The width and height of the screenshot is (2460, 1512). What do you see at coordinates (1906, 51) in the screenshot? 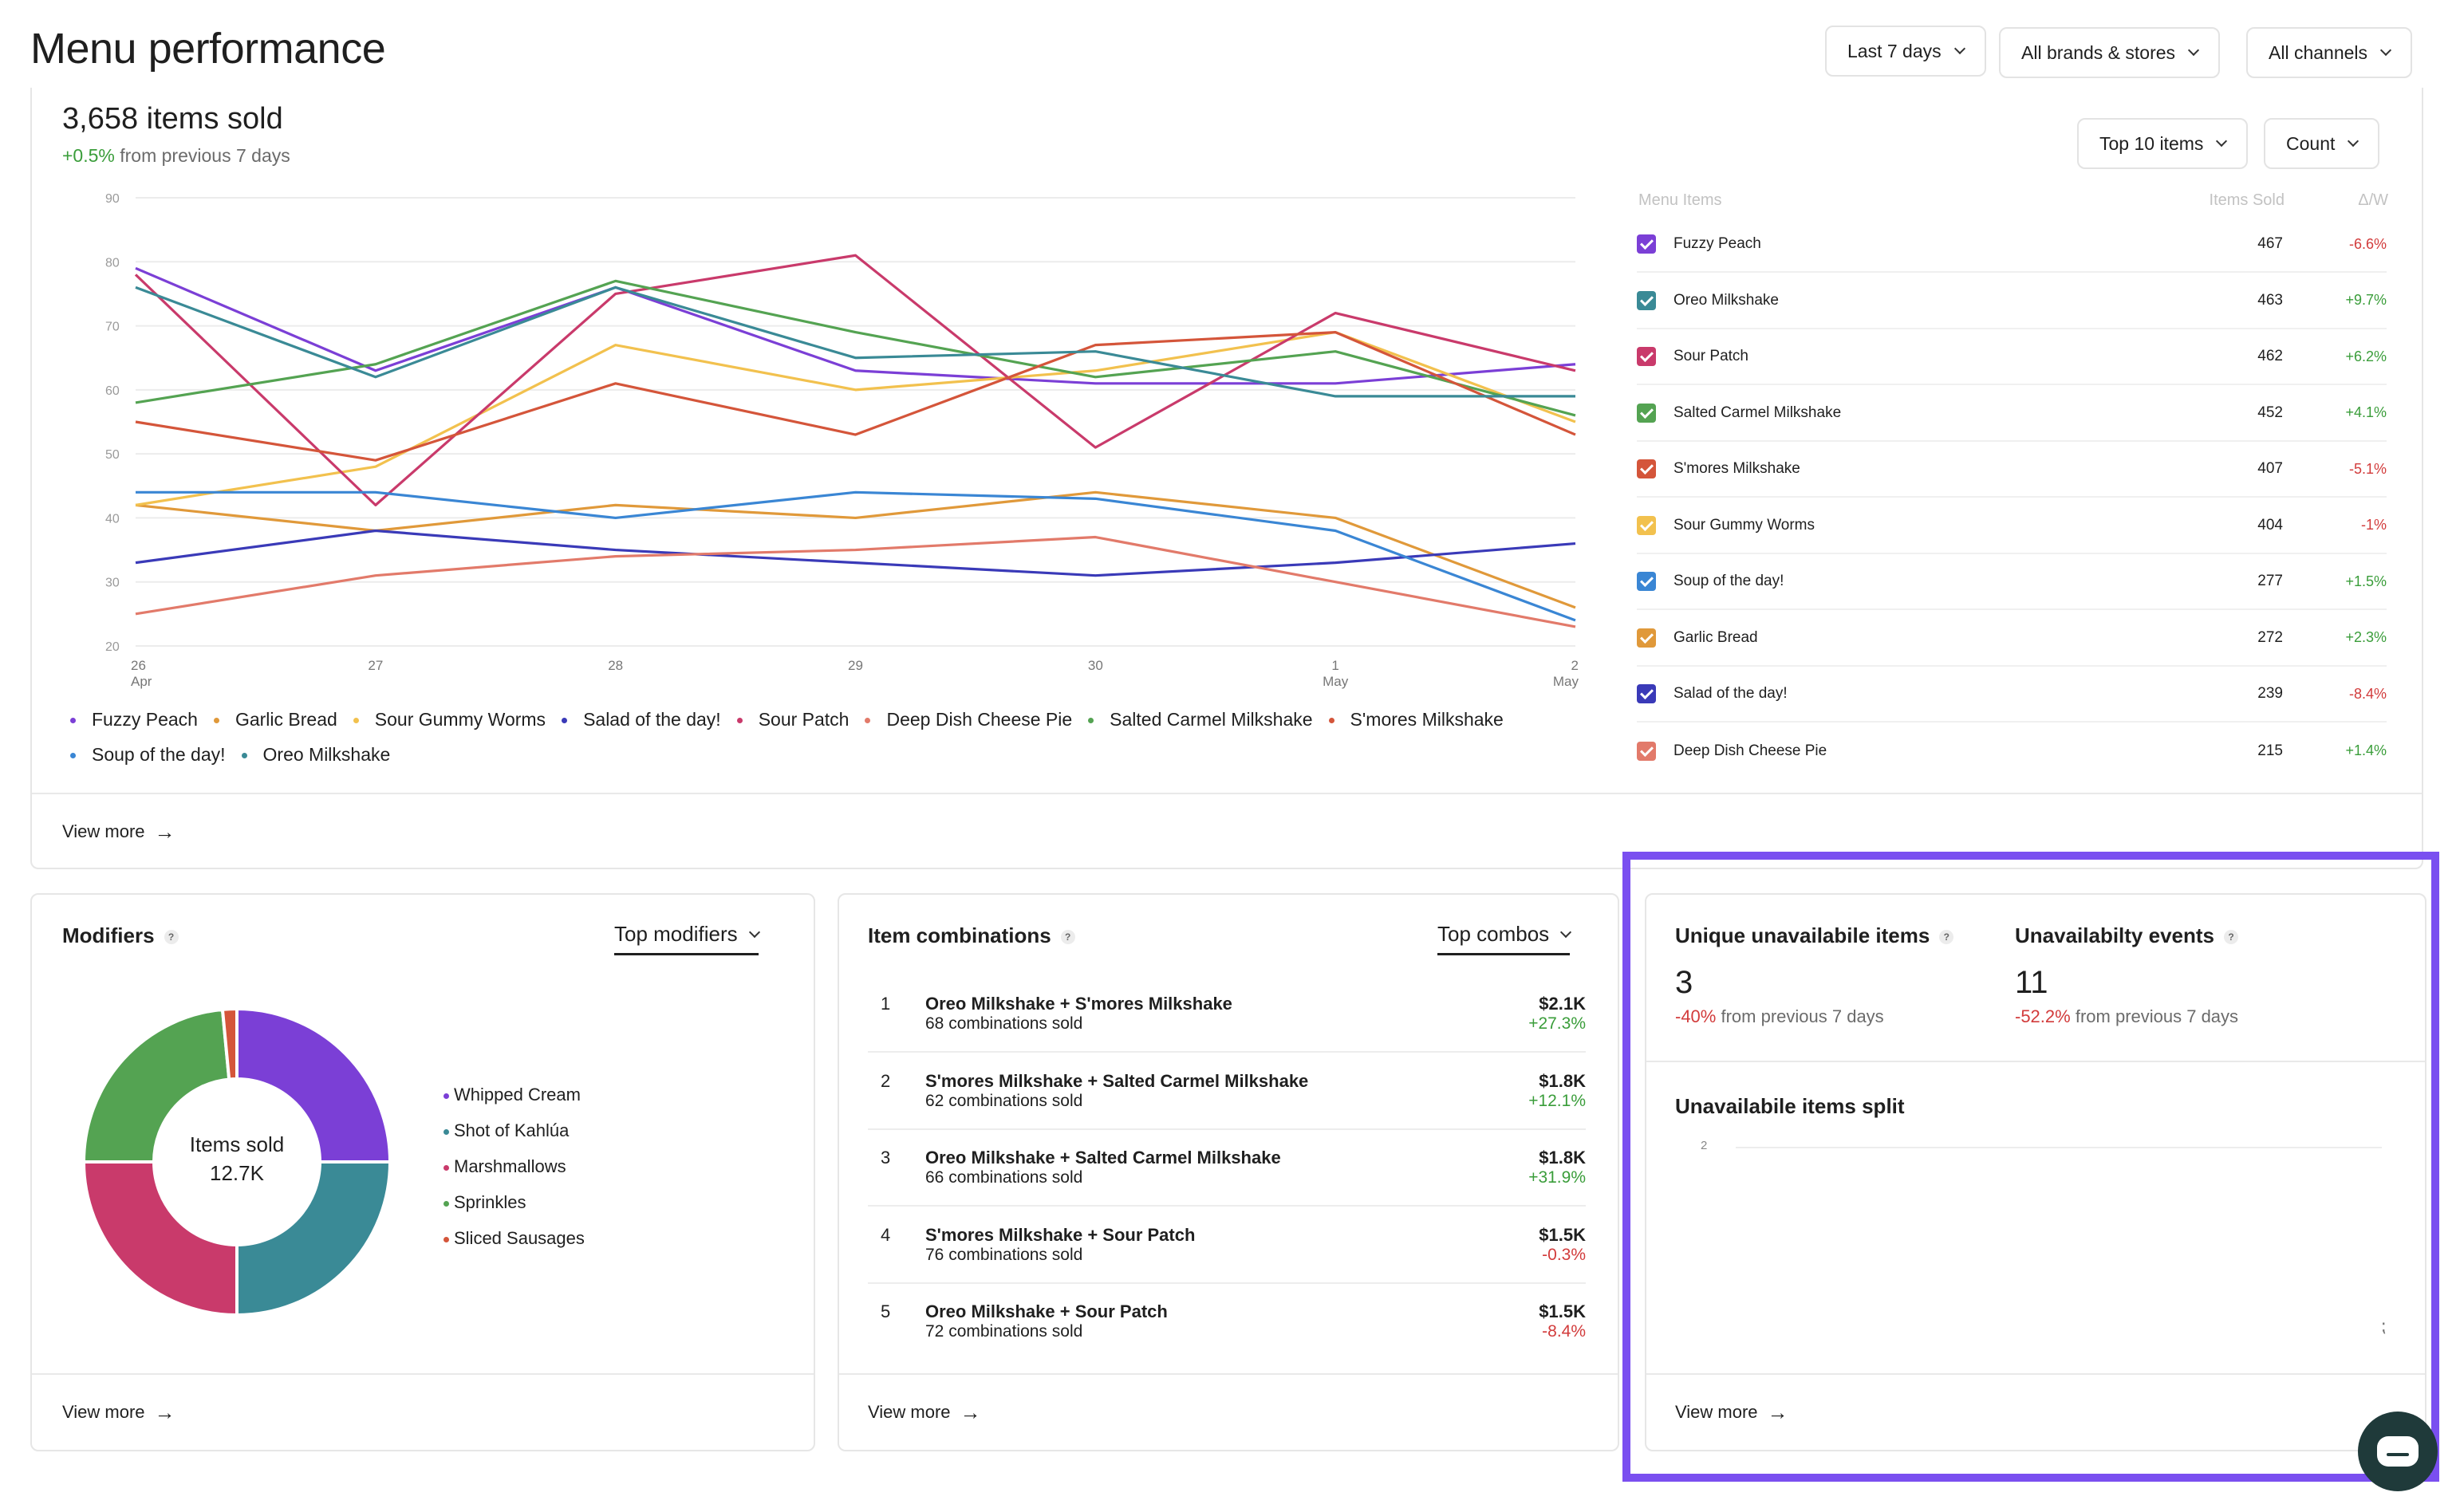
I see `date-range-select: Last 7 days` at bounding box center [1906, 51].